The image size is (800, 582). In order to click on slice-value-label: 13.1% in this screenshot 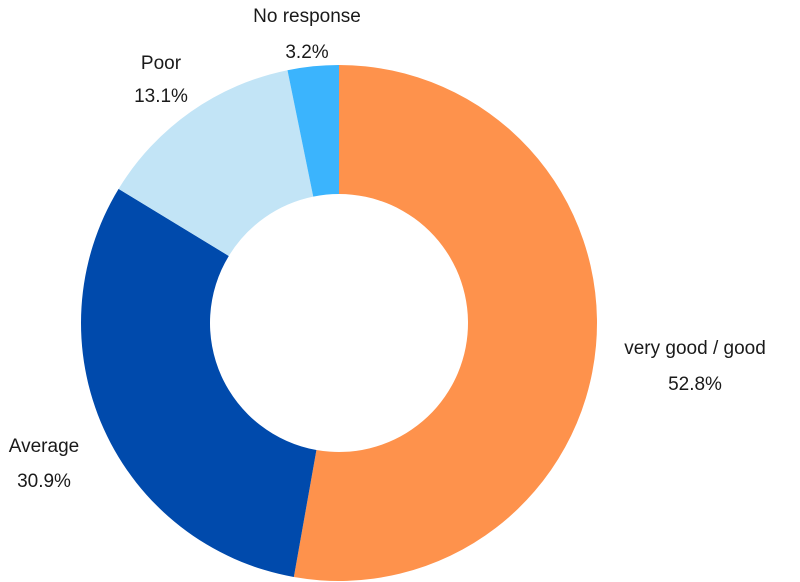, I will do `click(161, 96)`.